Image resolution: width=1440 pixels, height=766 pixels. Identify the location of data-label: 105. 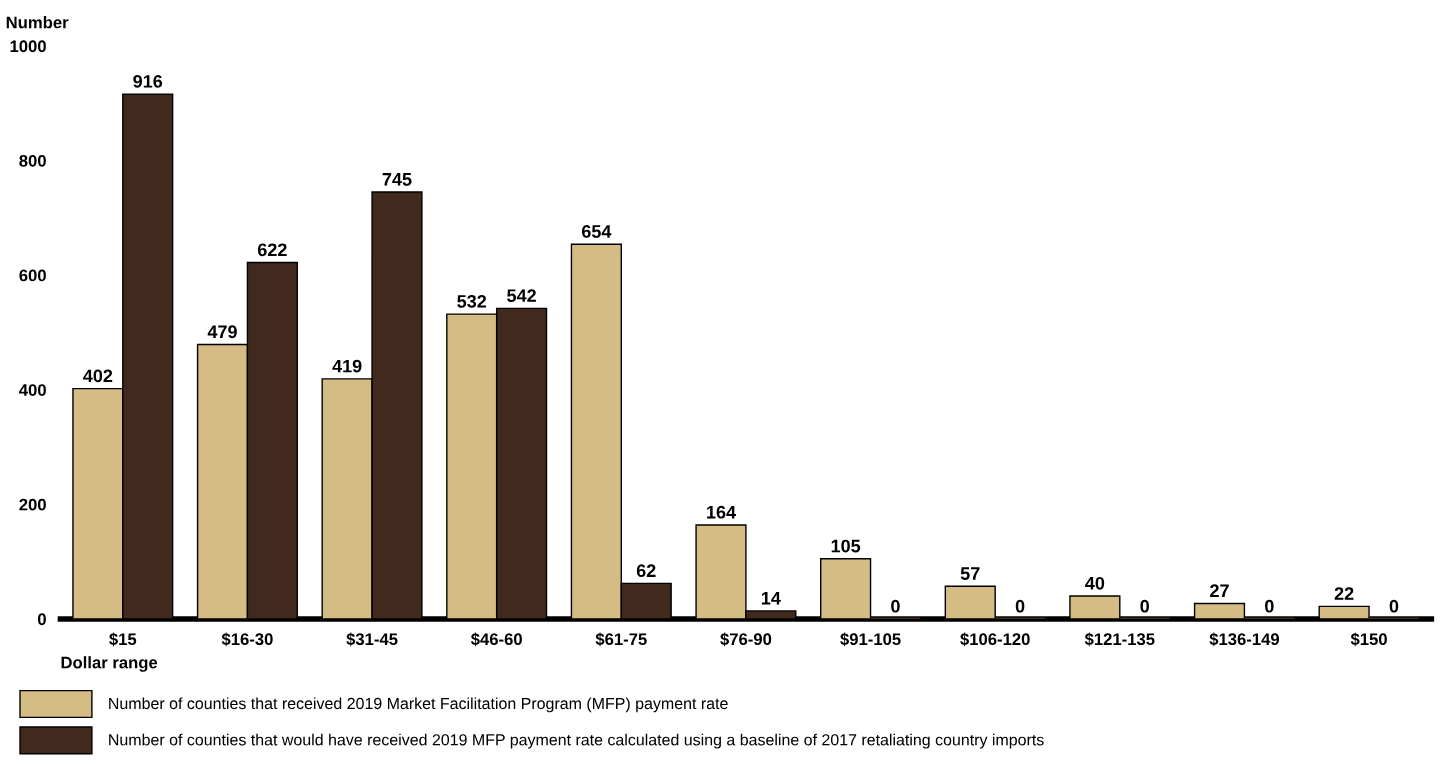
(846, 546).